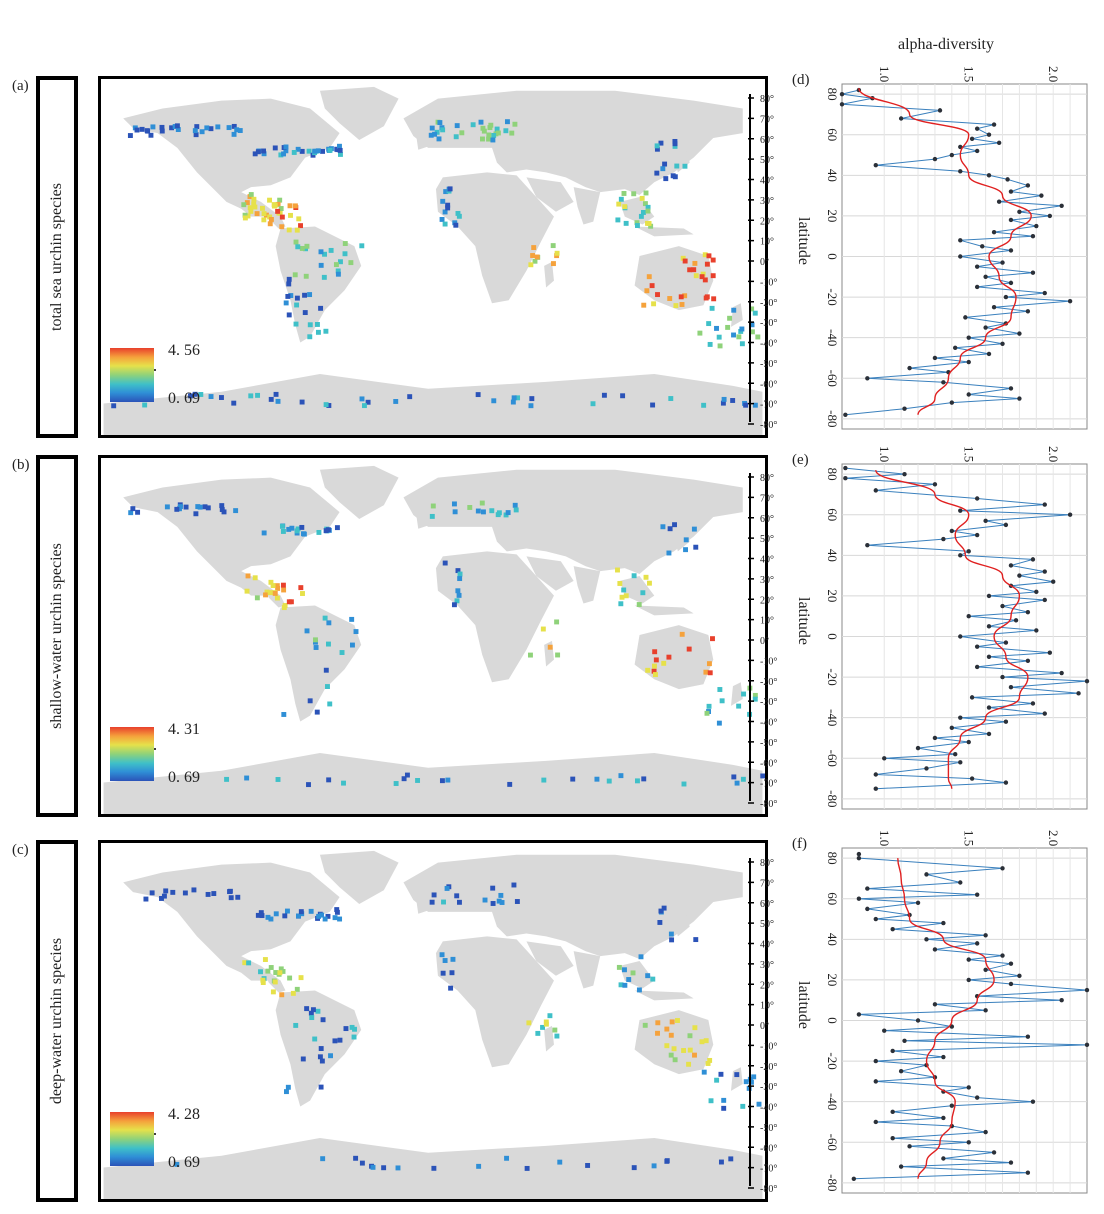 This screenshot has width=1104, height=1214. Describe the element at coordinates (767, 140) in the screenshot. I see `lat-tick-label: 60°` at that location.